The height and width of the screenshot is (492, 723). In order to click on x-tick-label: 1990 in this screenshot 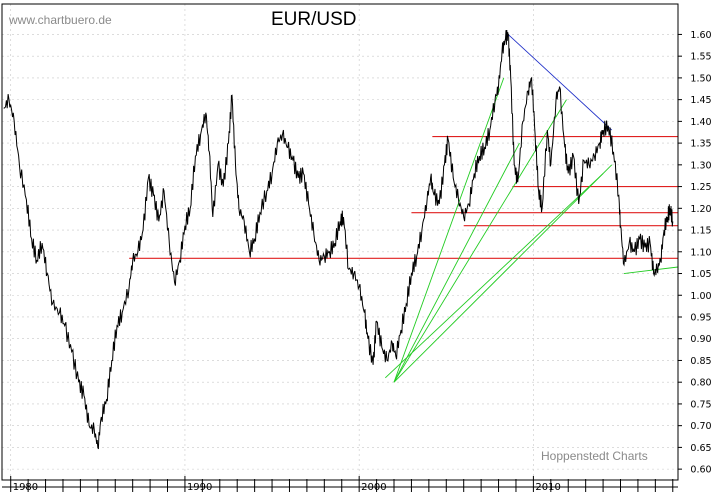, I will do `click(199, 487)`.